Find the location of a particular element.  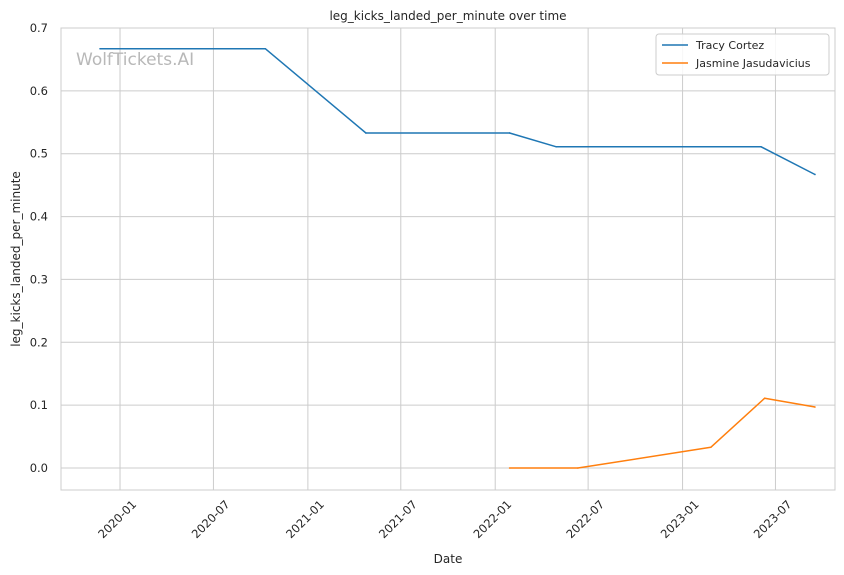

legend: Tracy Cortez Jasmine Jasudavicius is located at coordinates (742, 54).